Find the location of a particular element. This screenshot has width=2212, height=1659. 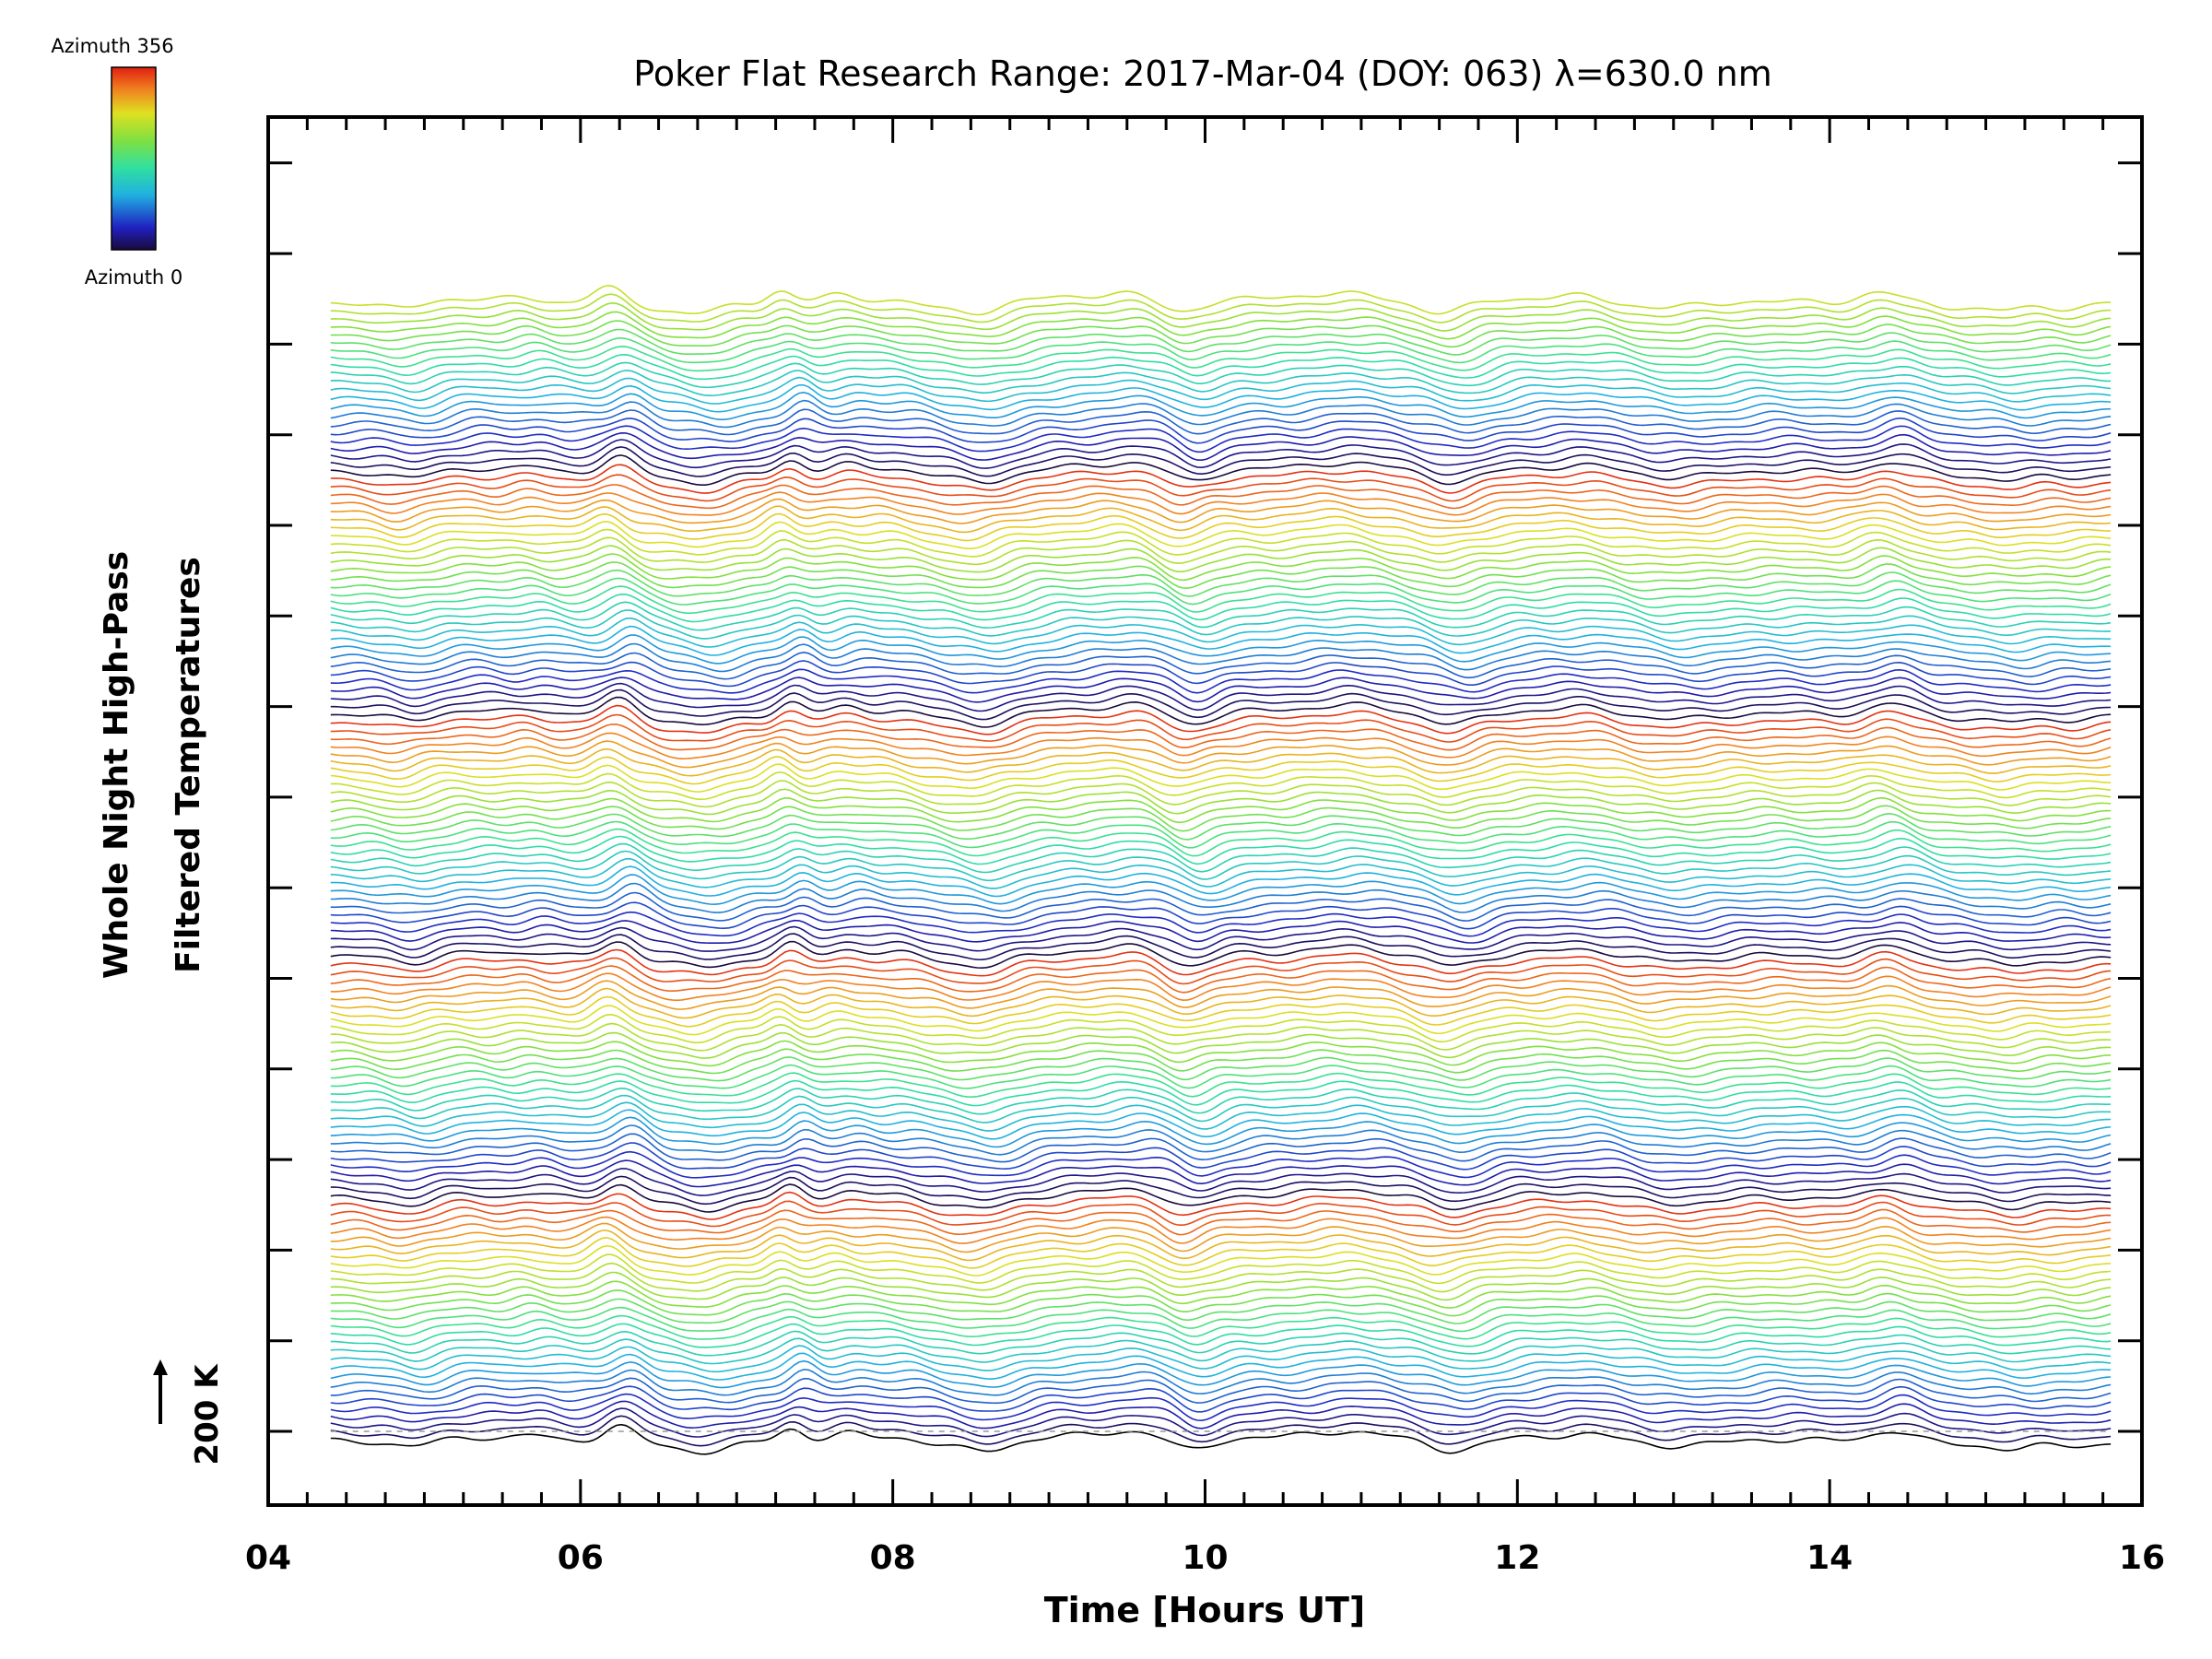

x-tick-label: 12 is located at coordinates (1517, 1558).